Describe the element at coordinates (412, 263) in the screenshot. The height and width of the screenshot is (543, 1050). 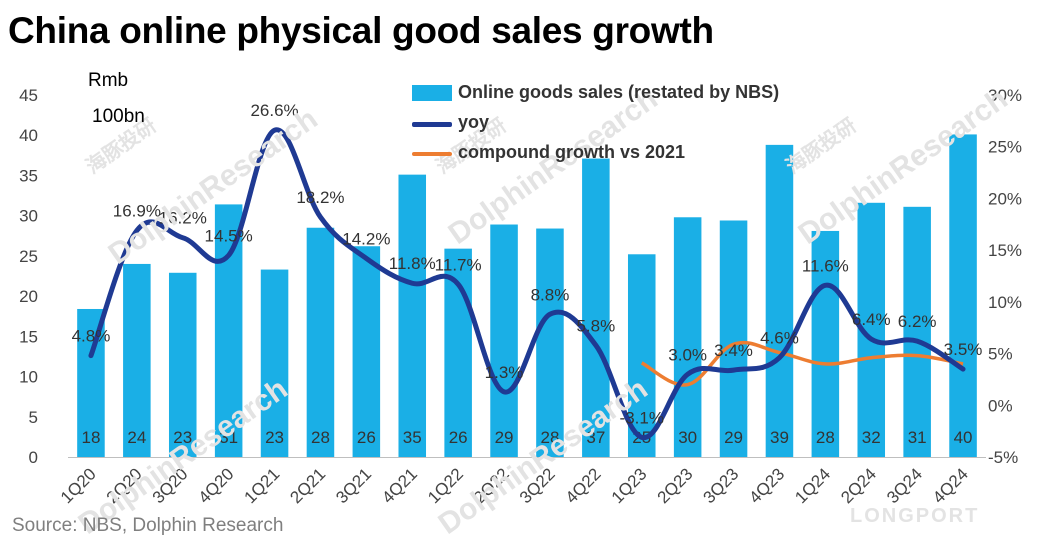
I see `yoy-value-label: 11.8%` at that location.